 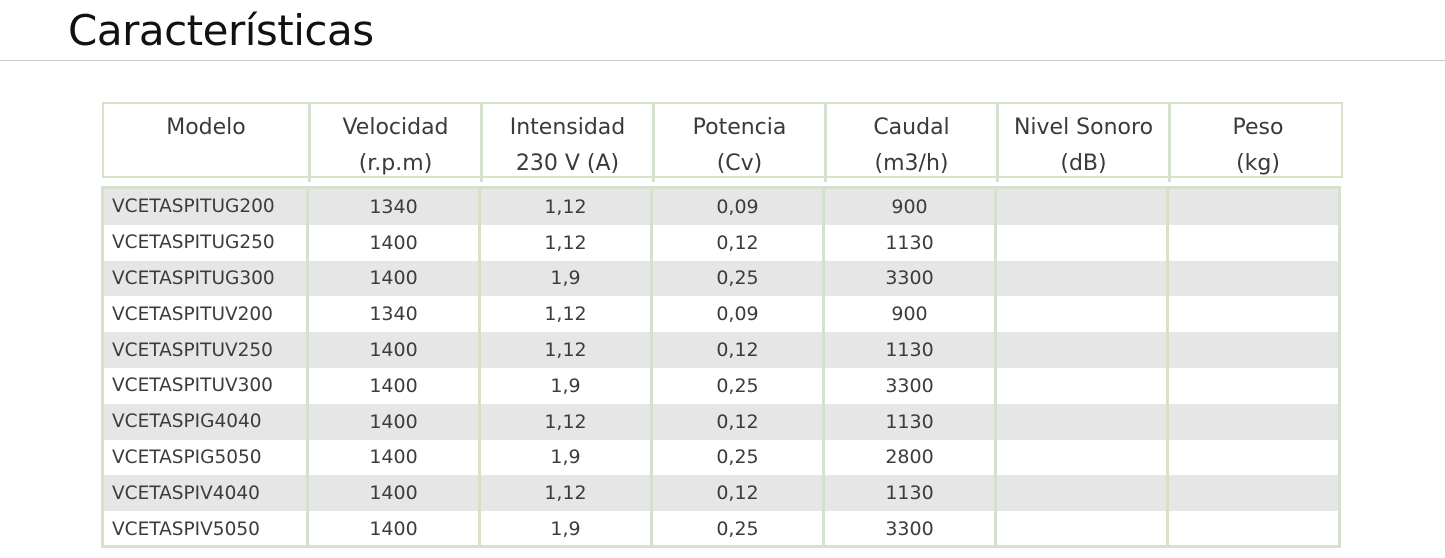 I want to click on table-row: VCETASPITUV300 1400 1,9 0,25 3300, so click(x=721, y=385).